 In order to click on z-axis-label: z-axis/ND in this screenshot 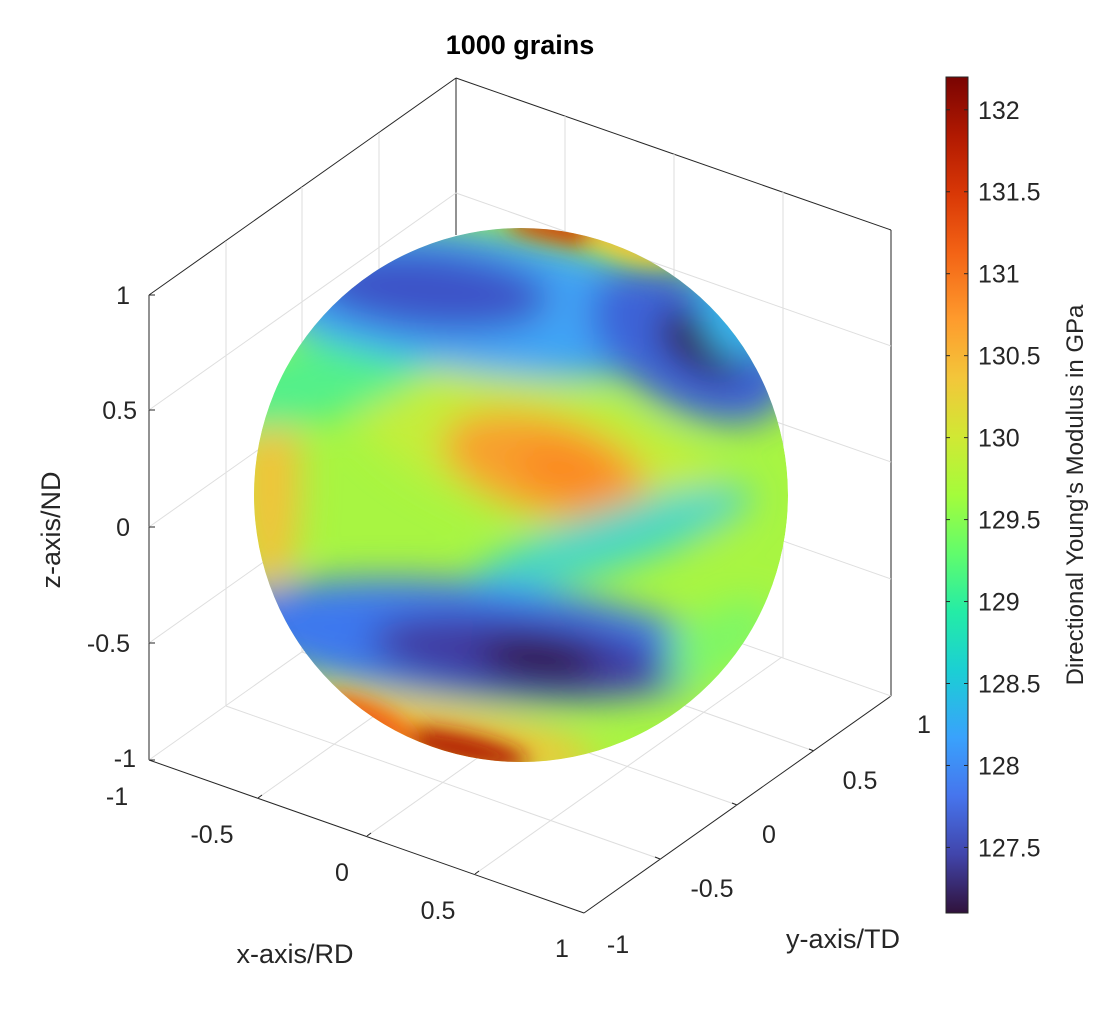, I will do `click(51, 529)`.